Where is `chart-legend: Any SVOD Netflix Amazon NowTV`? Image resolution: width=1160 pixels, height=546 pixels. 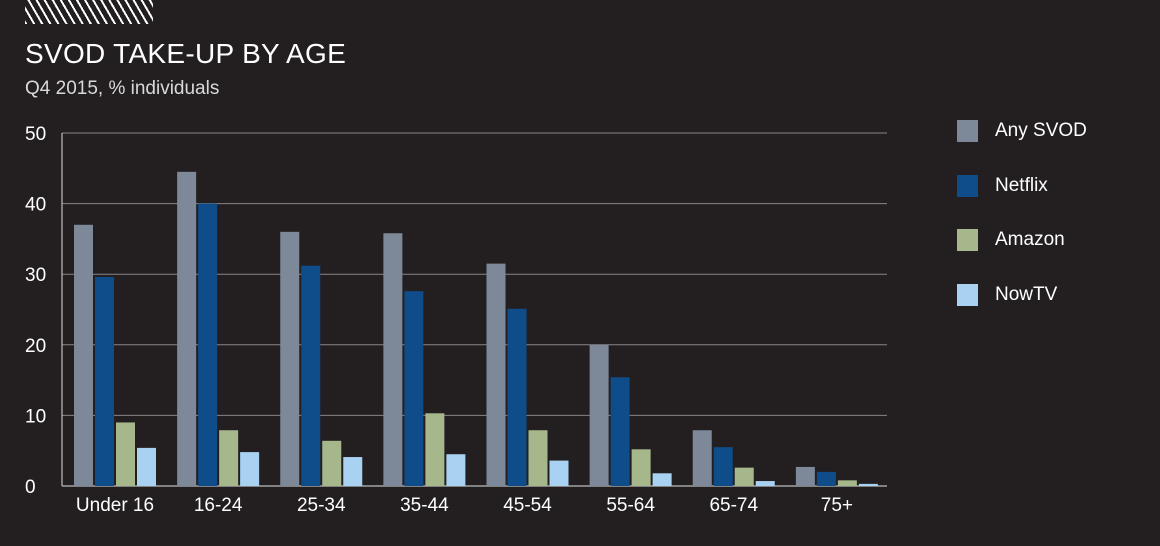
chart-legend: Any SVOD Netflix Amazon NowTV is located at coordinates (1022, 227).